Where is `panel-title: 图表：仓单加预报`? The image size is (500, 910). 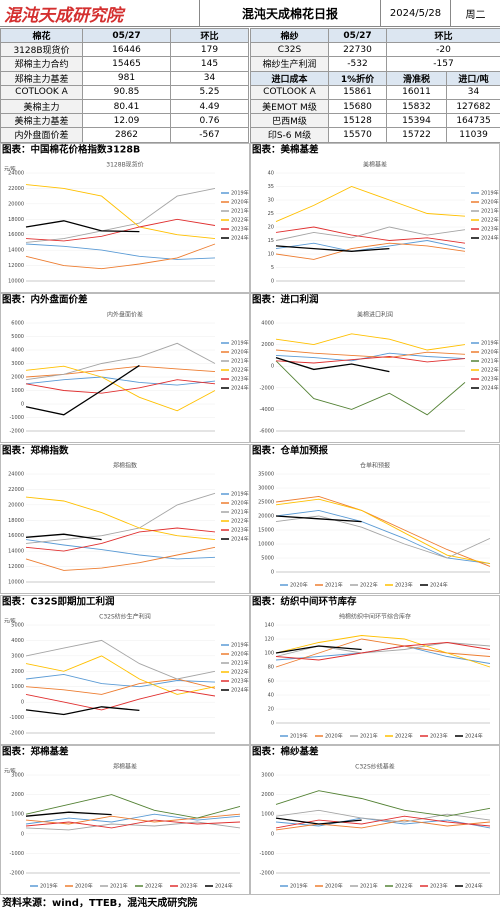
panel-title: 图表：仓单加预报 is located at coordinates (290, 451).